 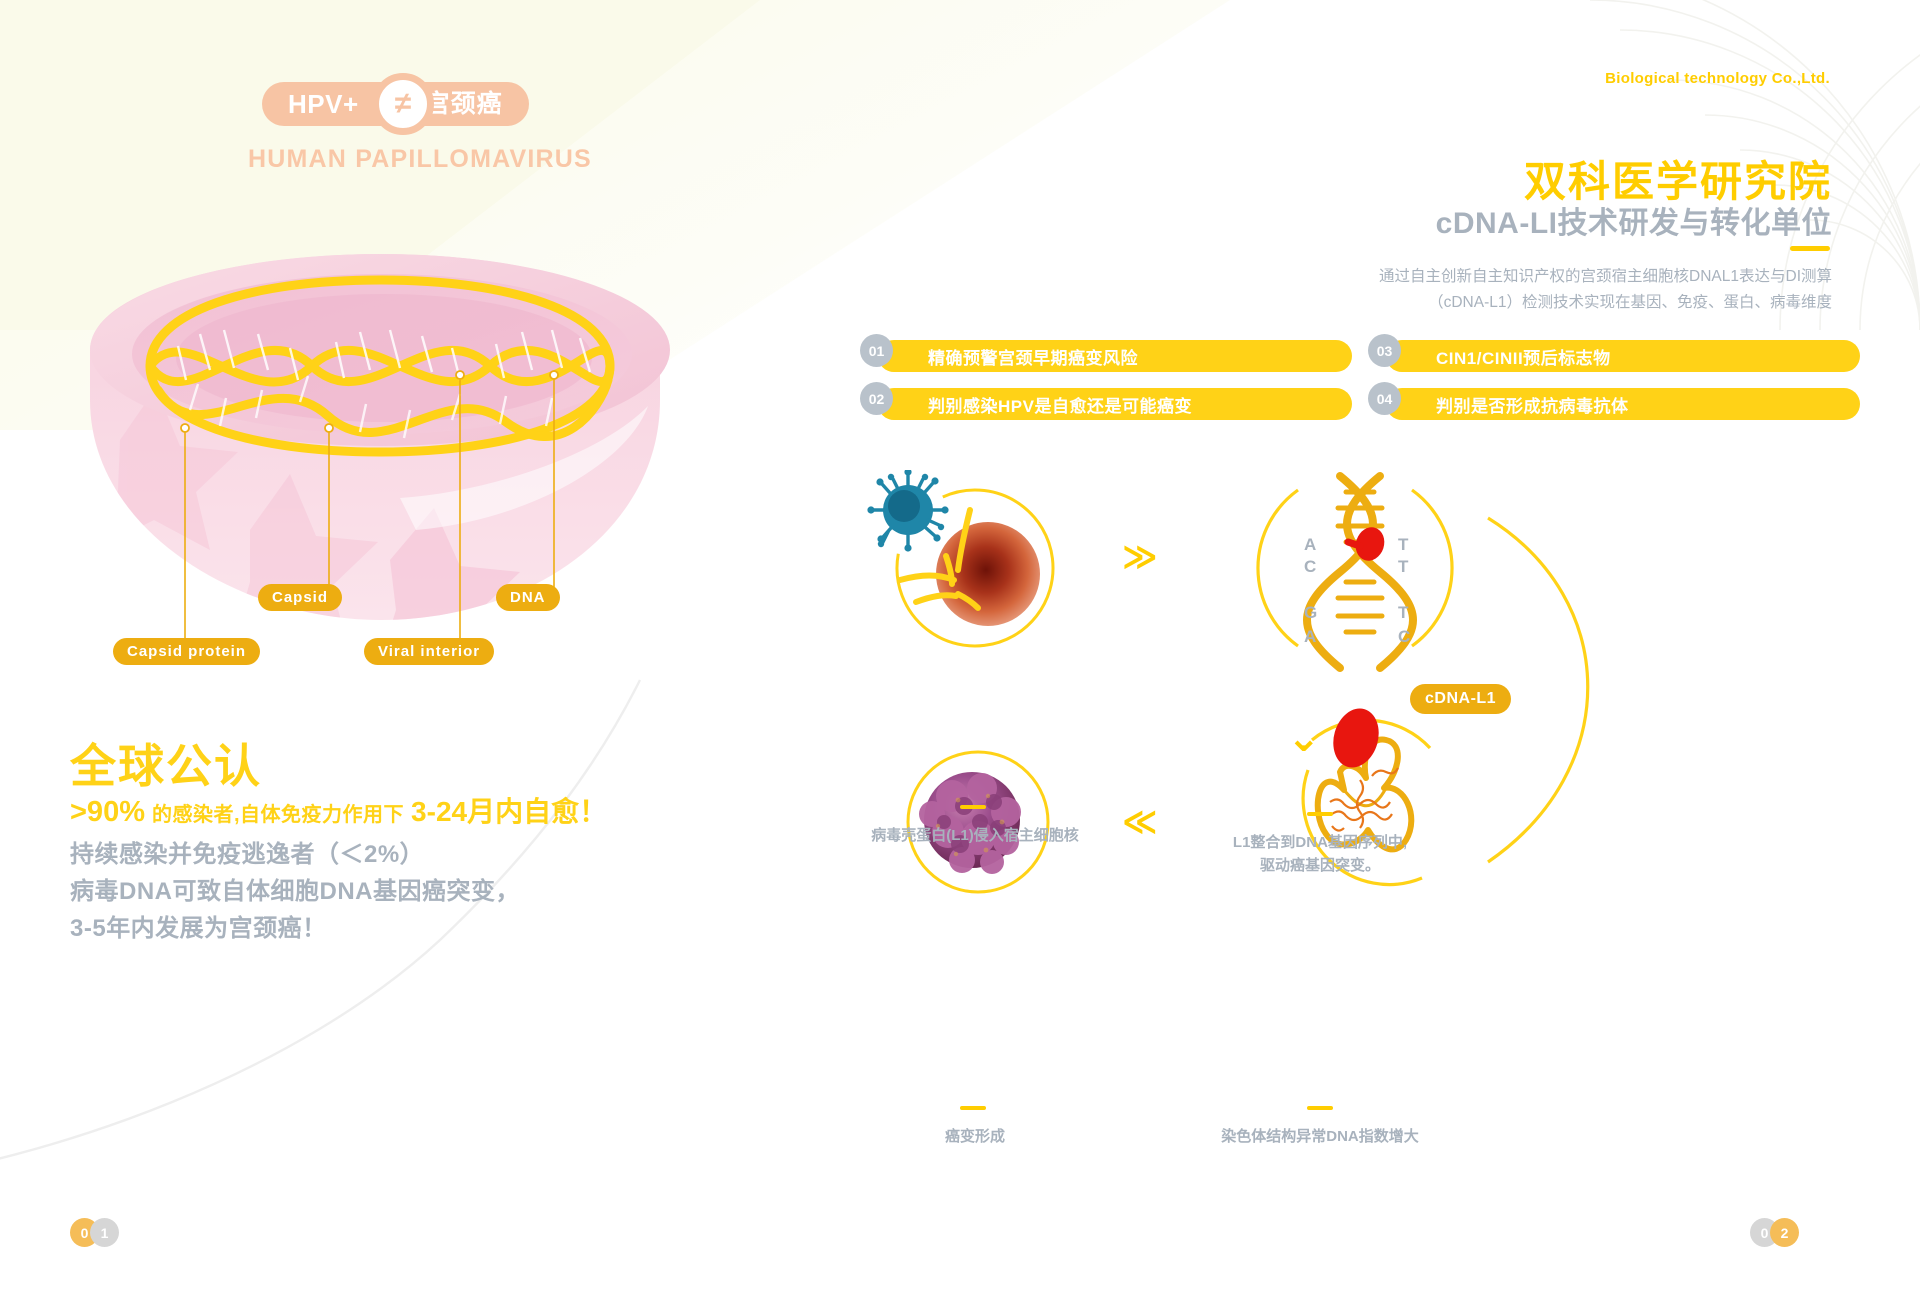 What do you see at coordinates (1677, 181) in the screenshot?
I see `institute-title: 双科医学研究院` at bounding box center [1677, 181].